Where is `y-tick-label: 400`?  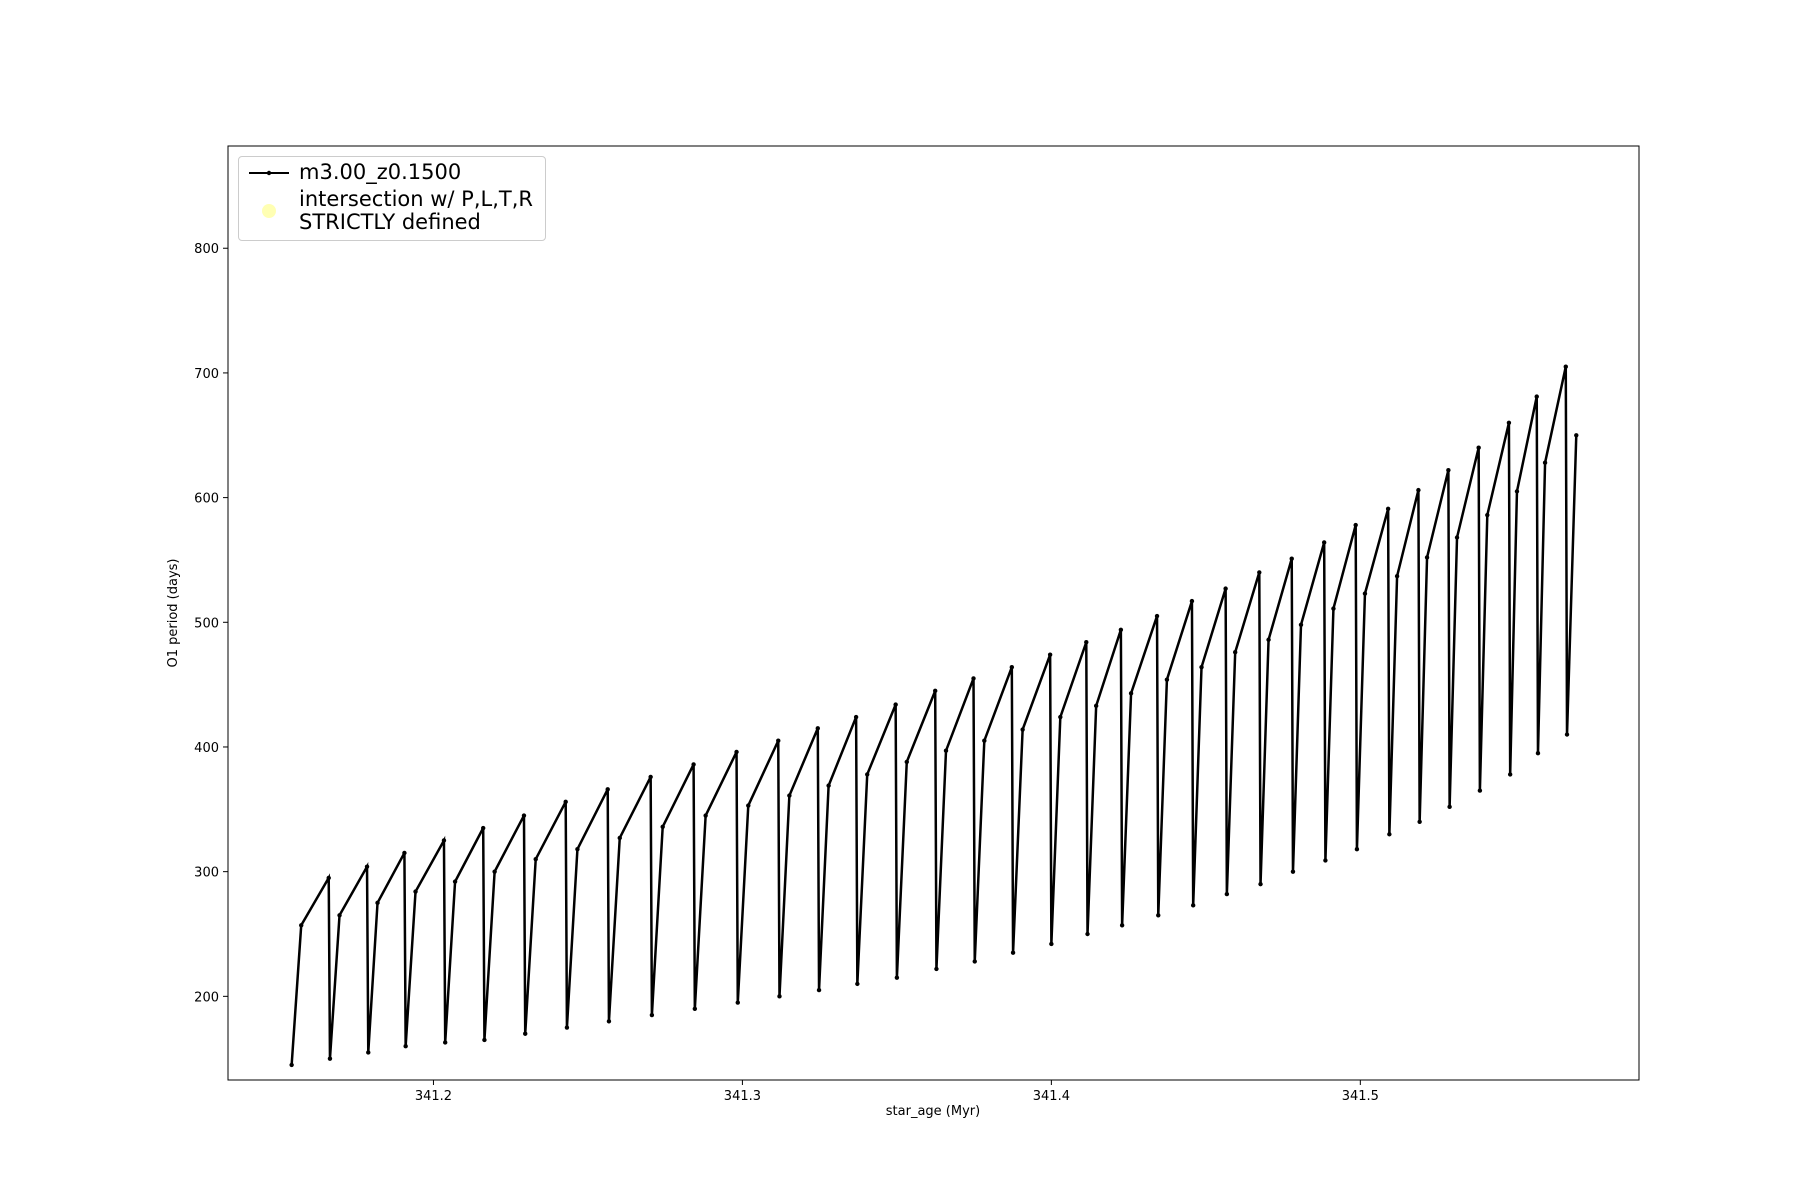
y-tick-label: 400 is located at coordinates (206, 748).